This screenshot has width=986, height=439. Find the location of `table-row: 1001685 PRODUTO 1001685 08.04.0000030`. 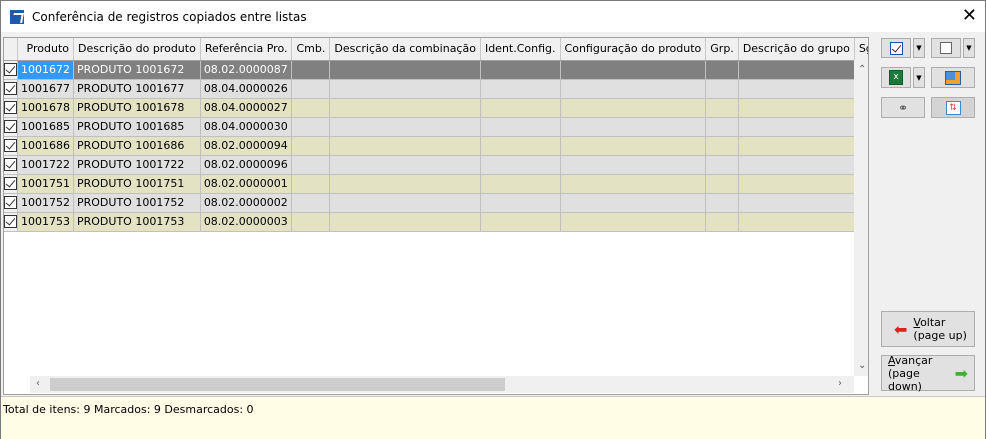

table-row: 1001685 PRODUTO 1001685 08.04.0000030 is located at coordinates (436, 127).